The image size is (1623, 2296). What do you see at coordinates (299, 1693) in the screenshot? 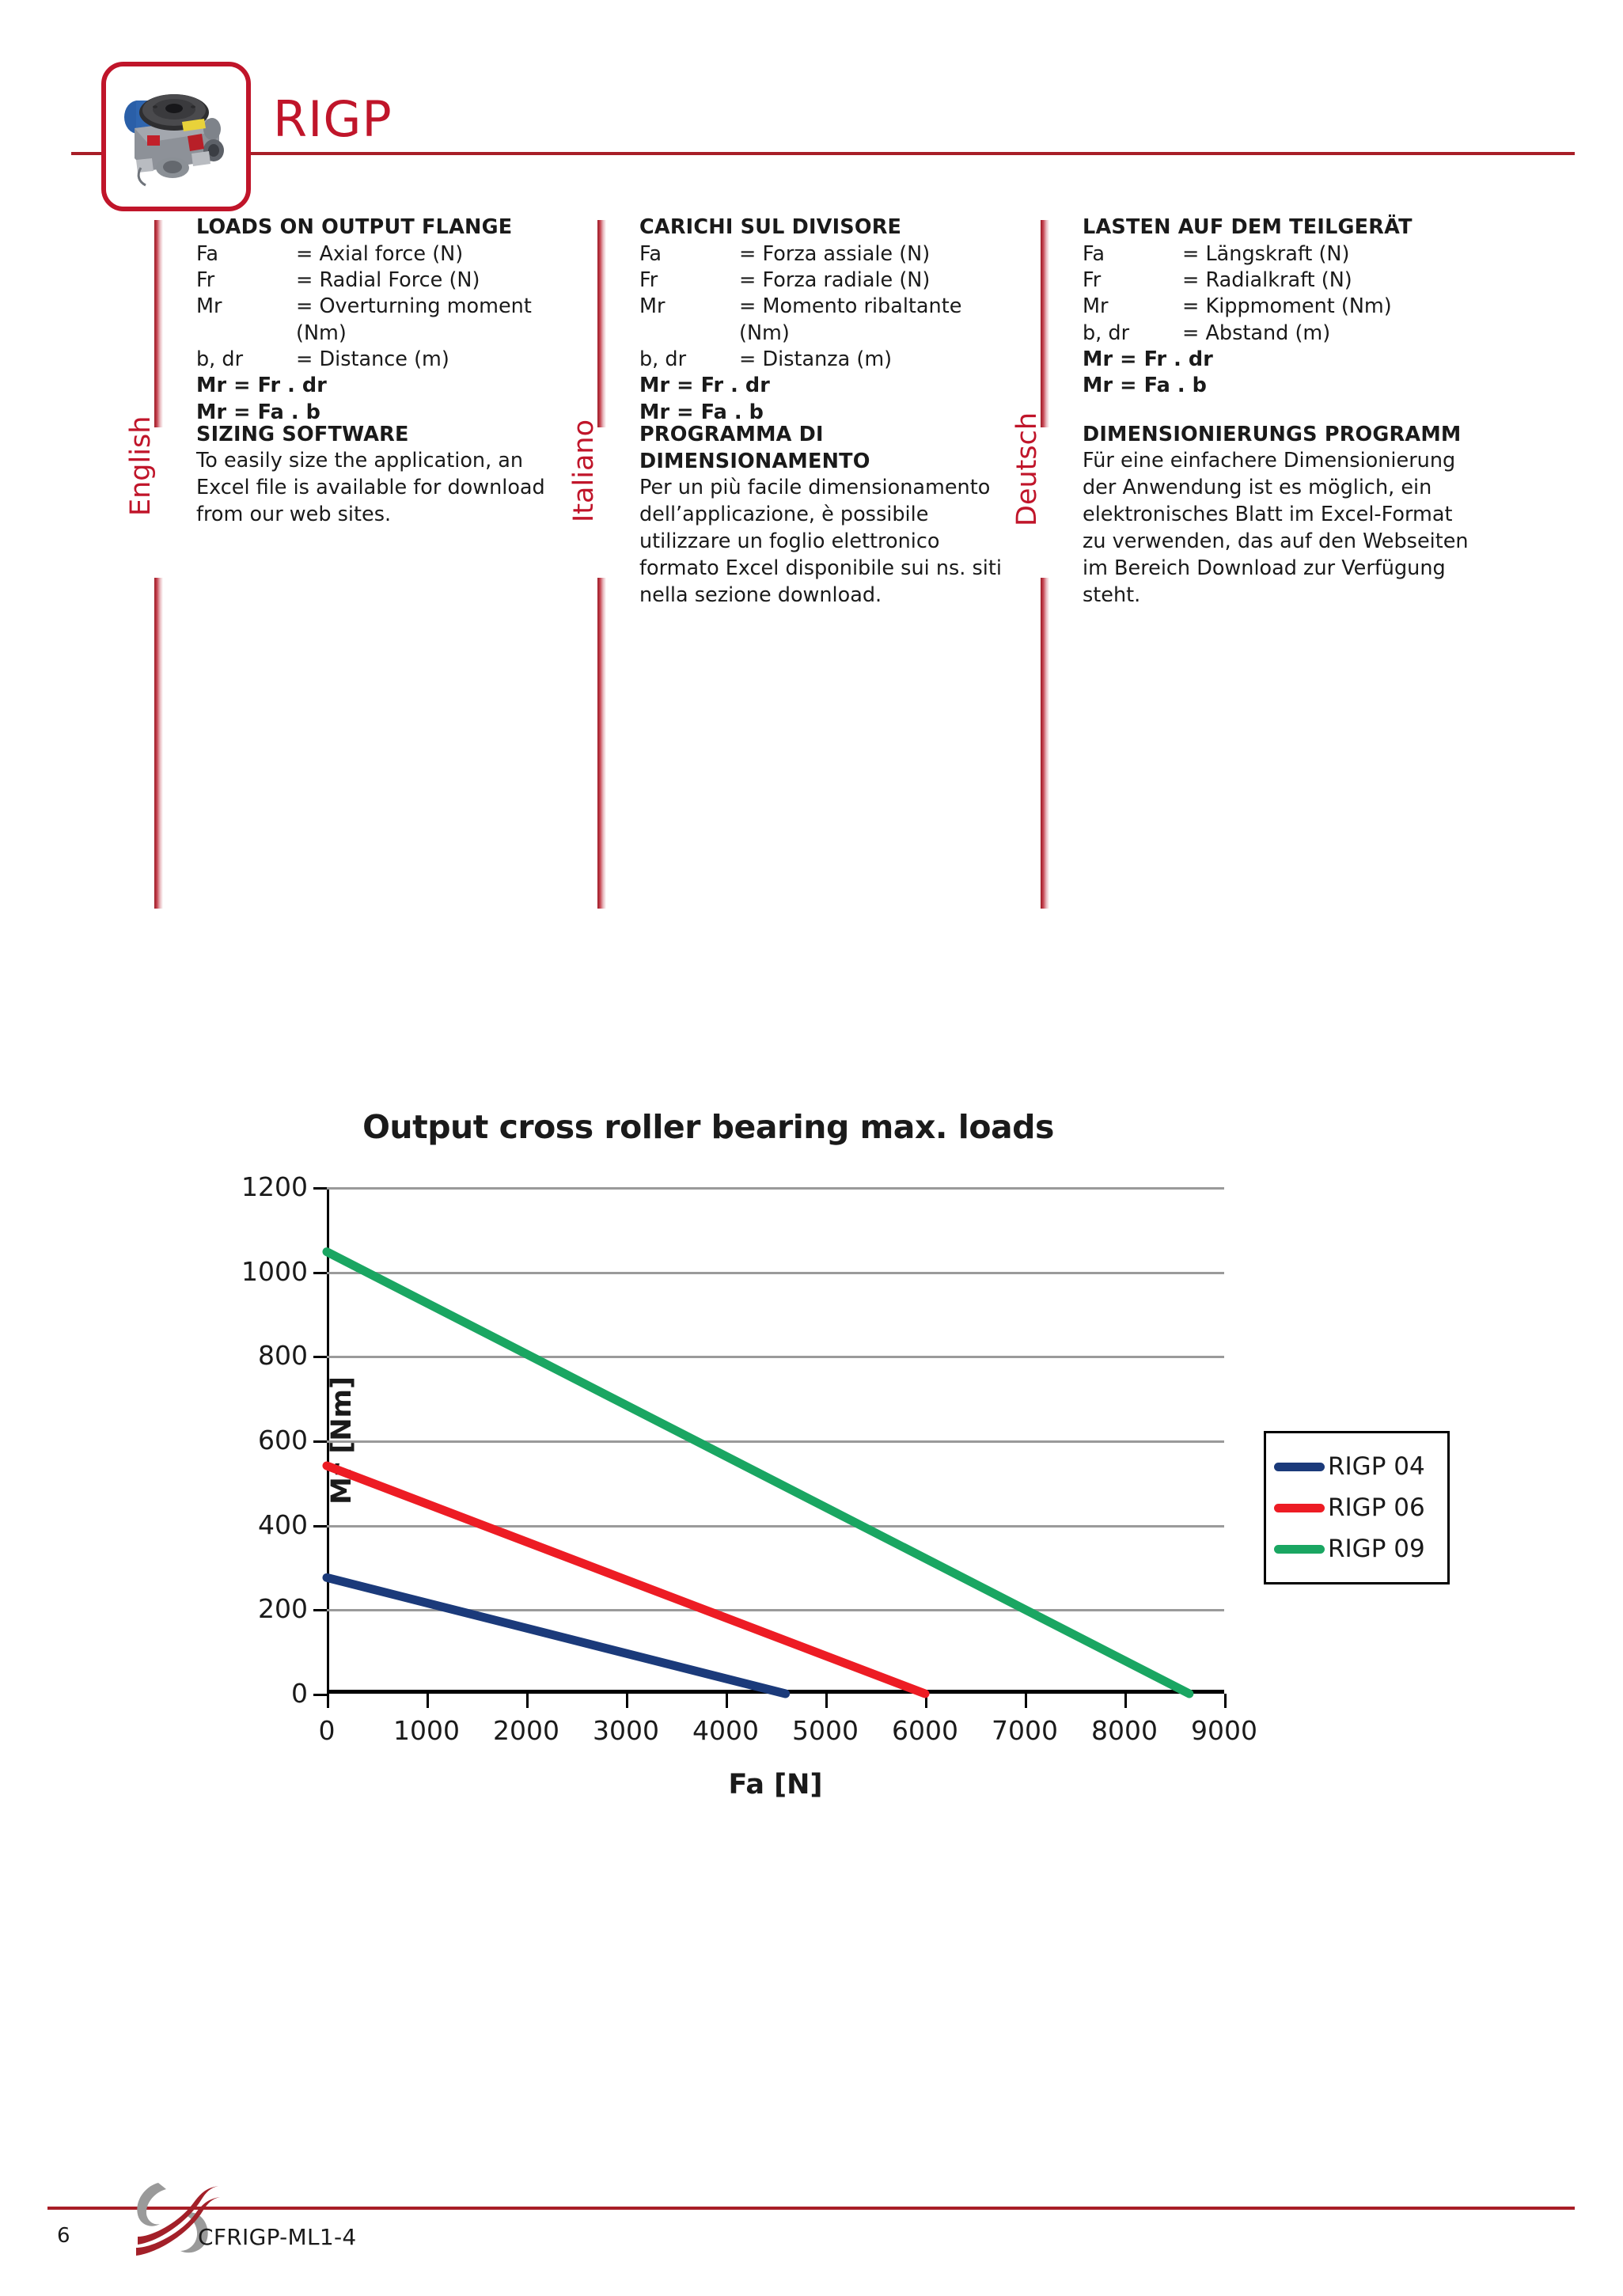
I see `y-axis-tick-label: 0` at bounding box center [299, 1693].